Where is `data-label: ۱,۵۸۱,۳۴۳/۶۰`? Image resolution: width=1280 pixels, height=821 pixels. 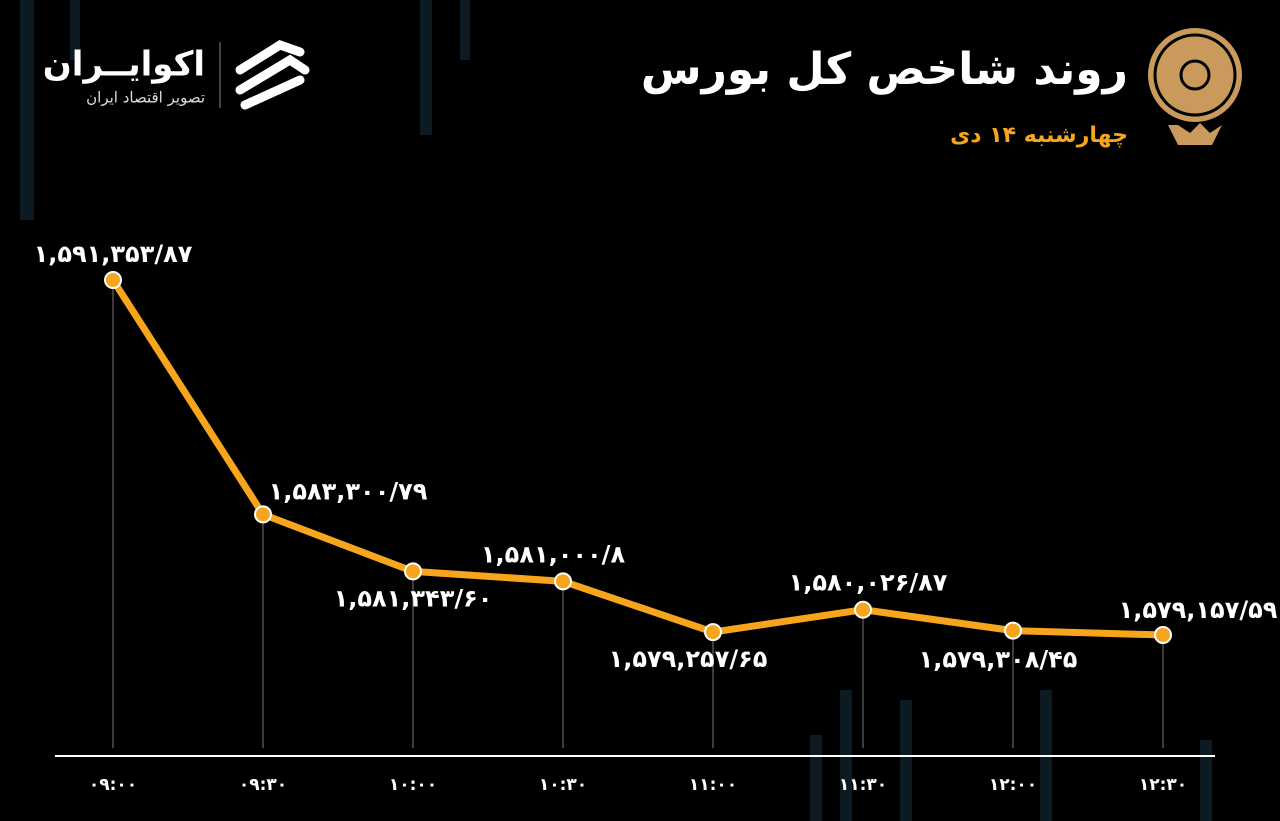 data-label: ۱,۵۸۱,۳۴۳/۶۰ is located at coordinates (413, 598).